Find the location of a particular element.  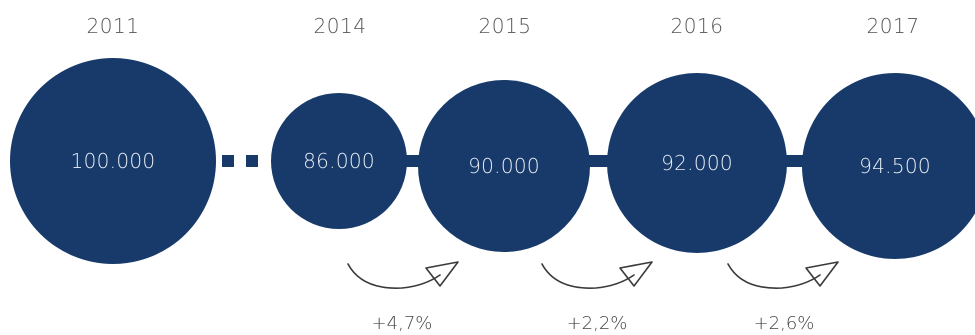

value-label-2011: 100.000 is located at coordinates (113, 161).